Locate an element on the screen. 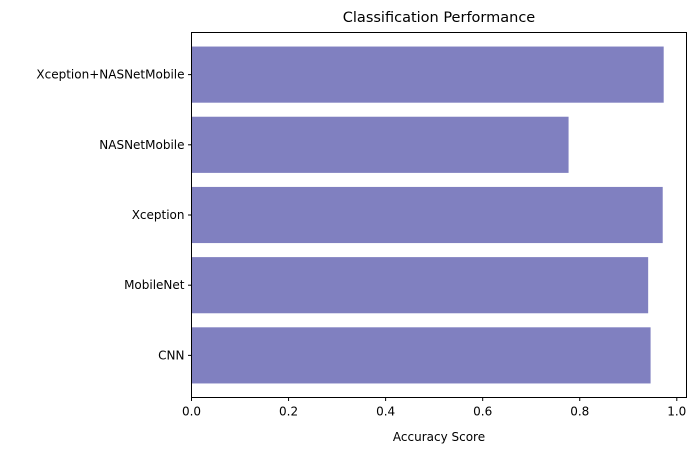 Image resolution: width=697 pixels, height=453 pixels. bar-xception is located at coordinates (427, 215).